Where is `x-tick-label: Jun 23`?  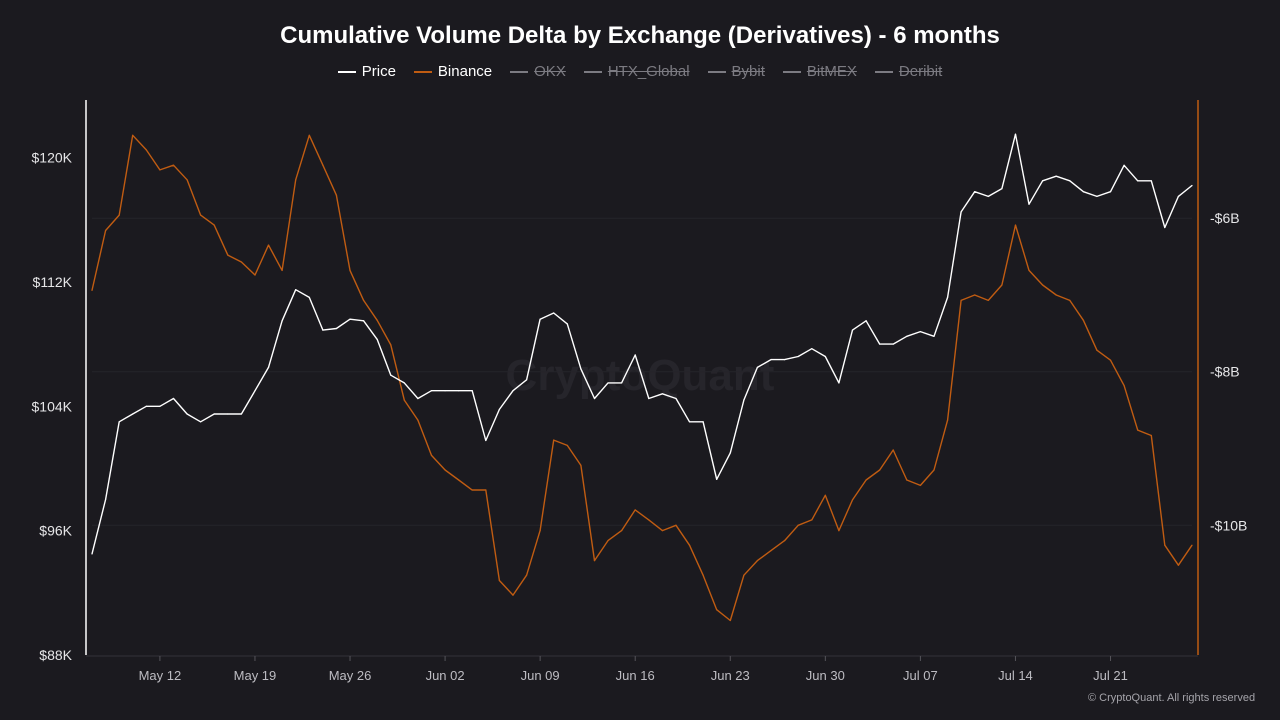 x-tick-label: Jun 23 is located at coordinates (730, 675).